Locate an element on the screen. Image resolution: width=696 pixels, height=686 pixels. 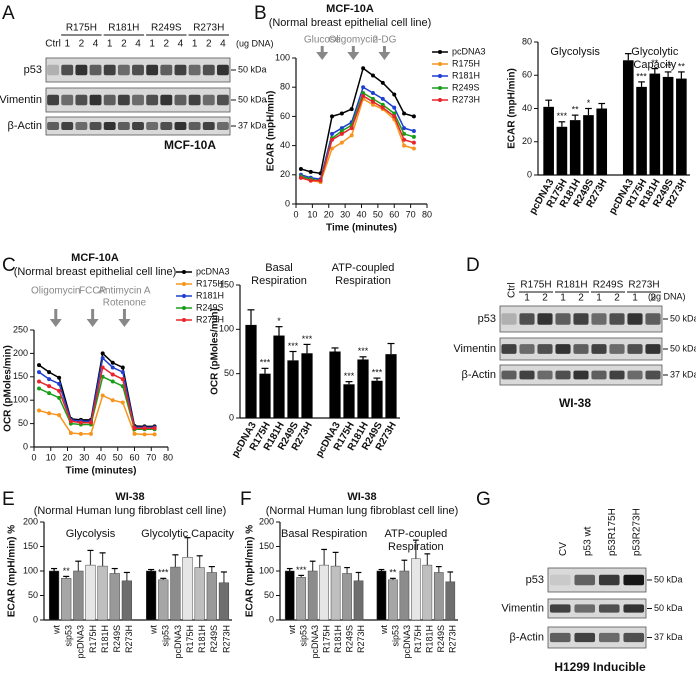
y-tick-label: 20 is located at coordinates (527, 141).